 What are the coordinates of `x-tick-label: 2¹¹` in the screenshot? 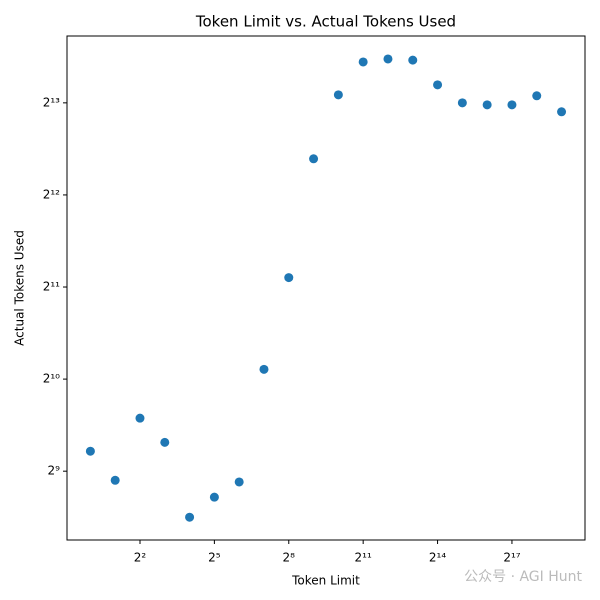 It's located at (363, 558).